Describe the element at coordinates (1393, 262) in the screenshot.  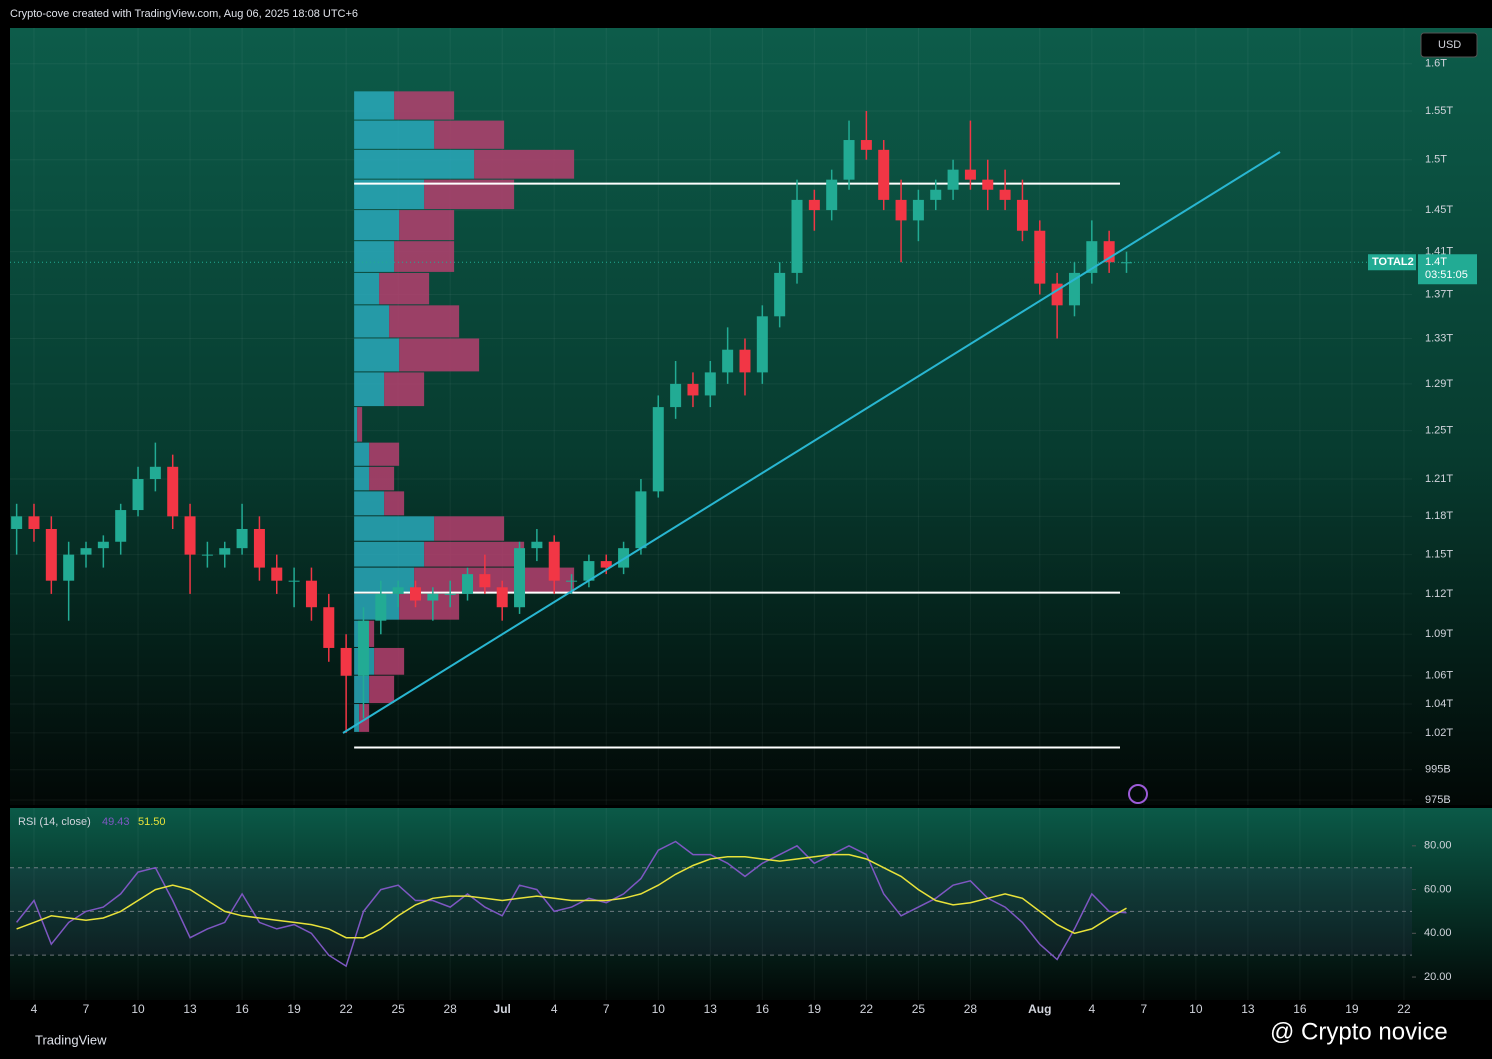
I see `symbol-label: TOTAL2` at that location.